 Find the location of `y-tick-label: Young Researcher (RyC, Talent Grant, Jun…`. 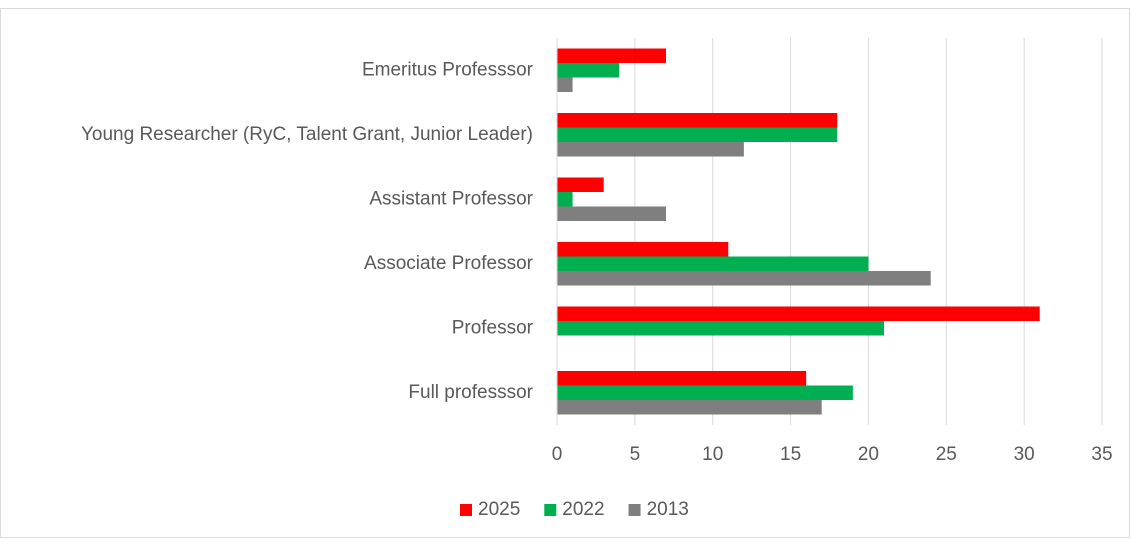

y-tick-label: Young Researcher (RyC, Talent Grant, Jun… is located at coordinates (307, 134).